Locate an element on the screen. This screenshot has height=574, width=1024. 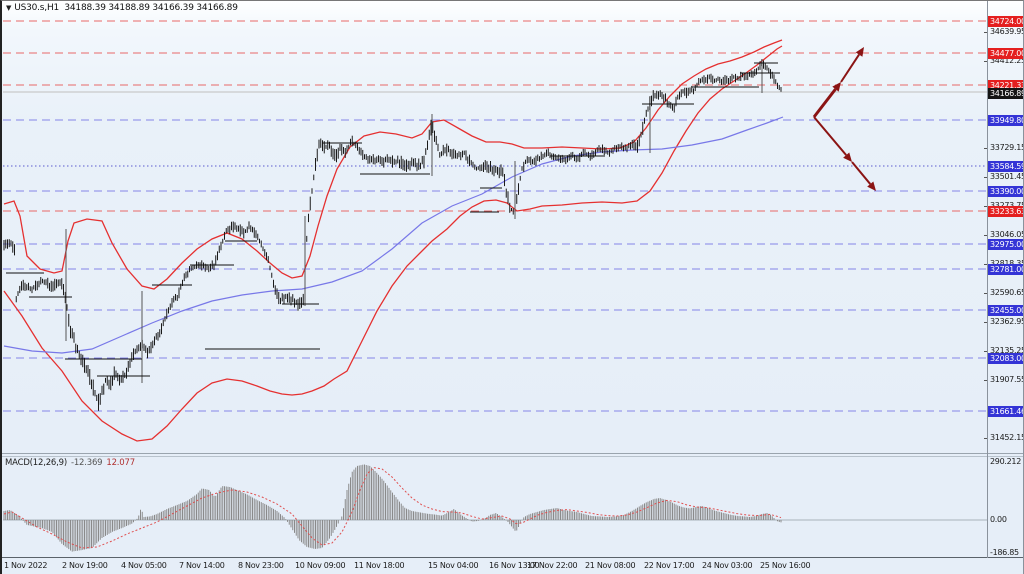
macd-layer is located at coordinates (495, 508).